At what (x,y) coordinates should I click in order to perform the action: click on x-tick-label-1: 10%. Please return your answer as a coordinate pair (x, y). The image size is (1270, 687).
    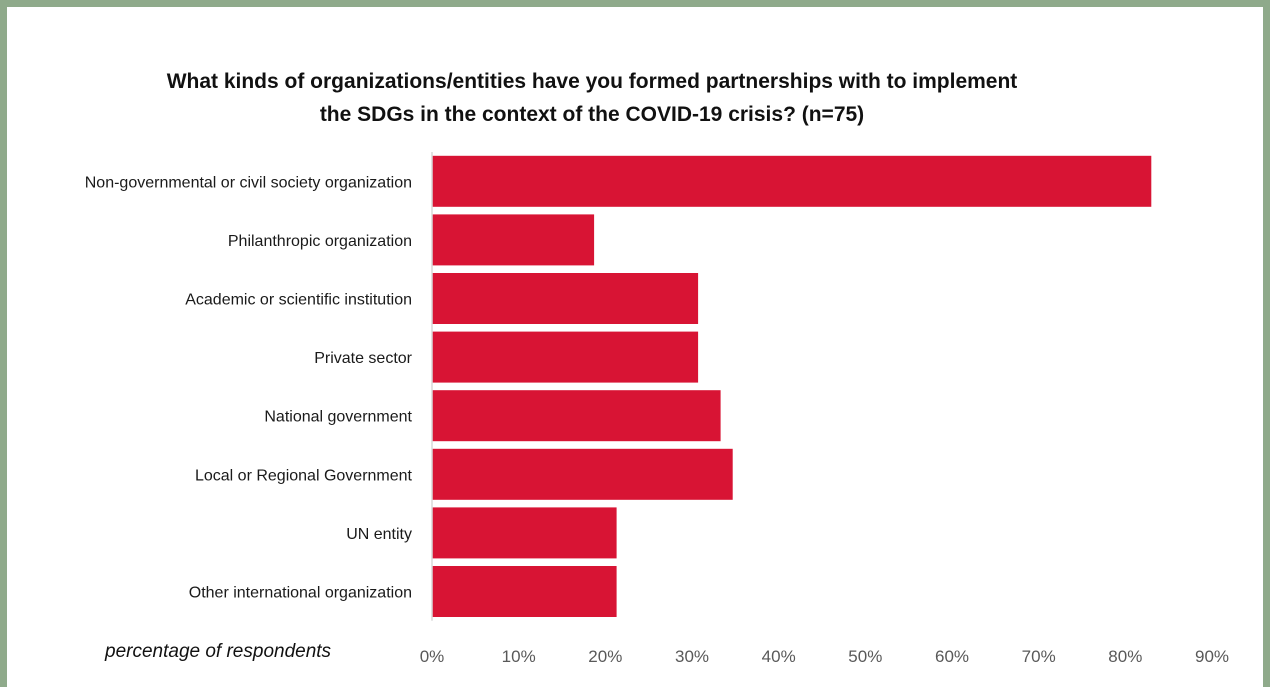
    Looking at the image, I should click on (519, 656).